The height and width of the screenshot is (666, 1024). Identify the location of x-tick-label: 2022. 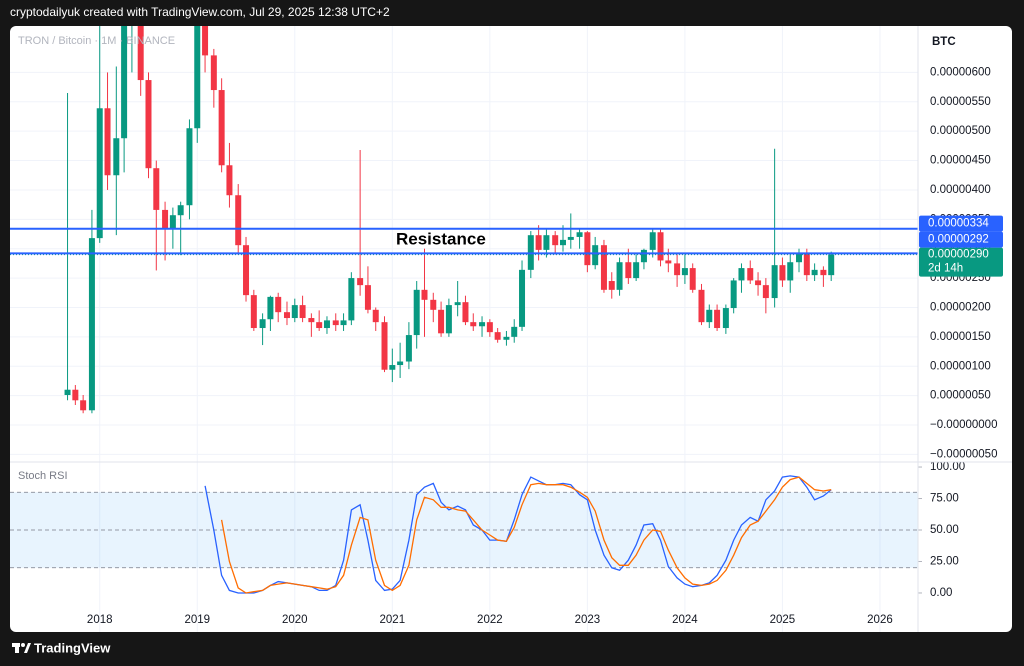
(490, 620).